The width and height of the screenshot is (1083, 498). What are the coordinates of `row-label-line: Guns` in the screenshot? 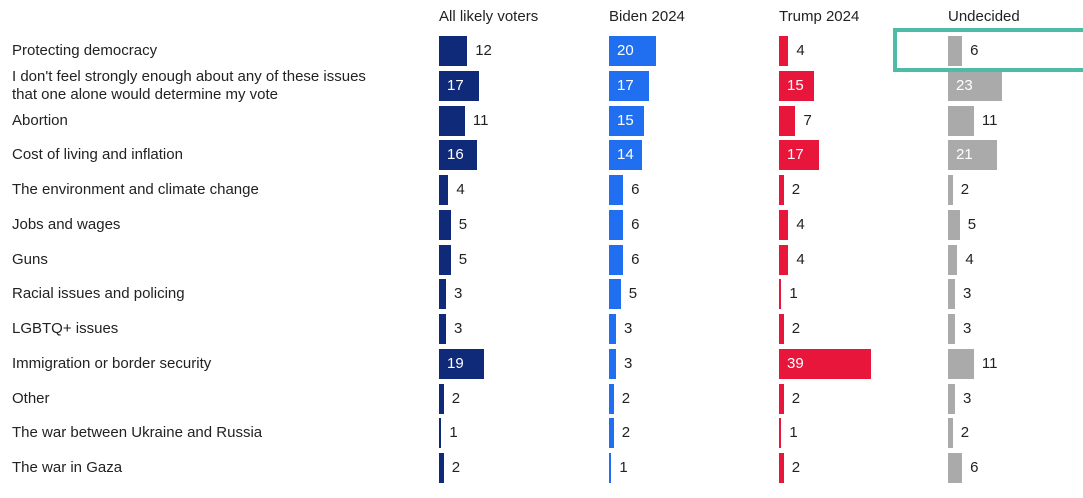 It's located at (30, 259).